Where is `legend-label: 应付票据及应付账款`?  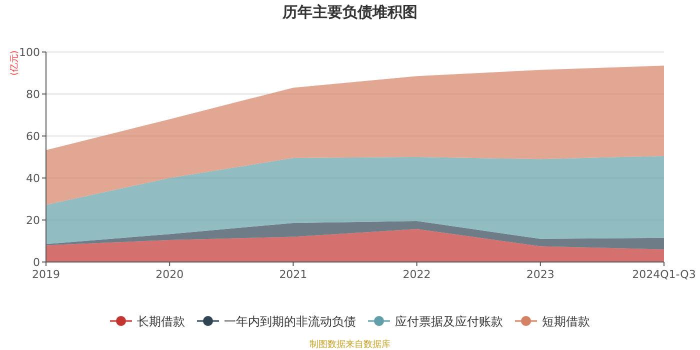 legend-label: 应付票据及应付账款 is located at coordinates (449, 321).